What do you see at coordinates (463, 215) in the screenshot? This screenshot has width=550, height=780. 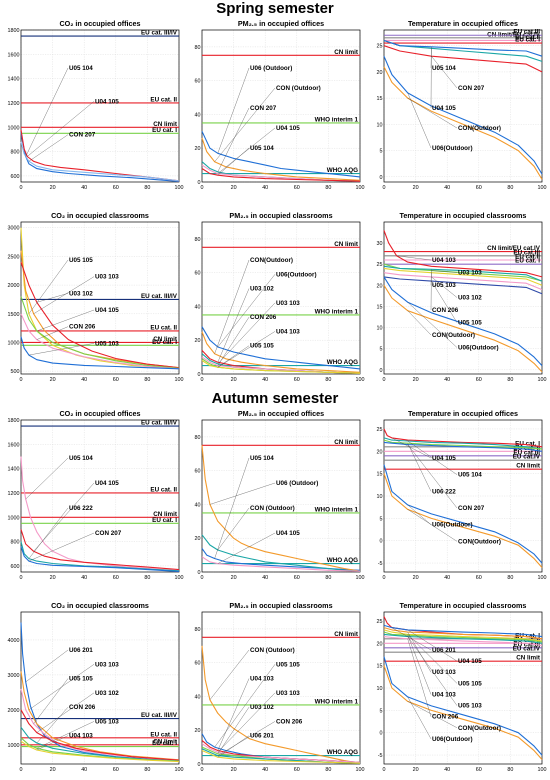 I see `chart-title: Temperature in occupied classrooms` at bounding box center [463, 215].